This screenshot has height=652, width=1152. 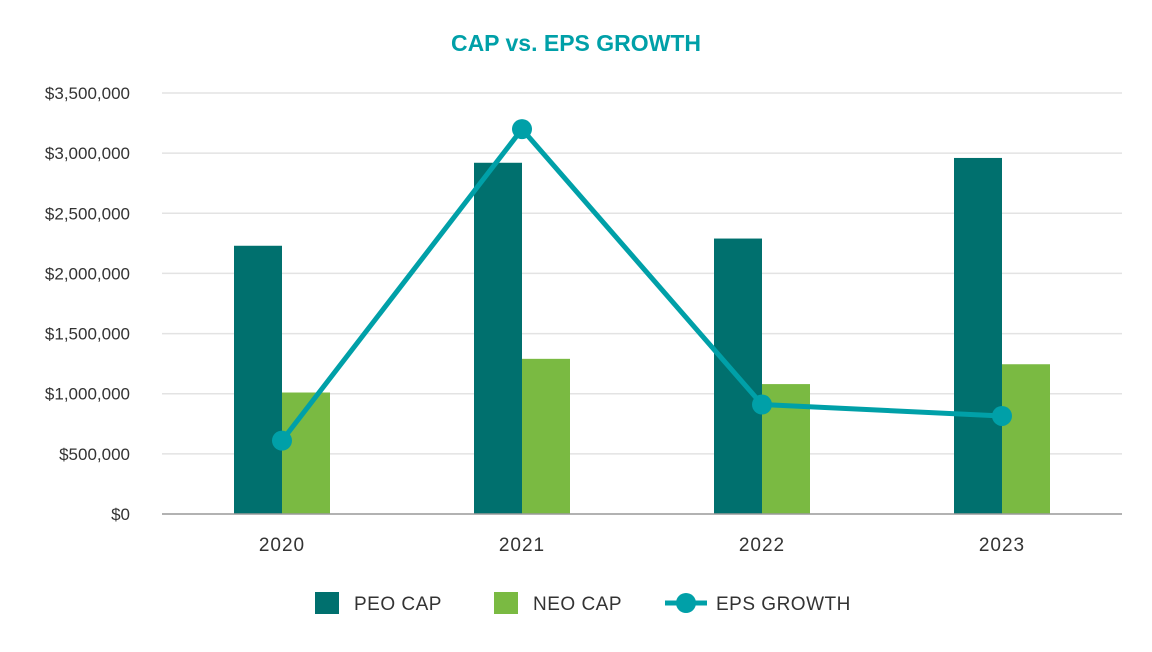 What do you see at coordinates (686, 603) in the screenshot?
I see `legend-marker-eps-growth` at bounding box center [686, 603].